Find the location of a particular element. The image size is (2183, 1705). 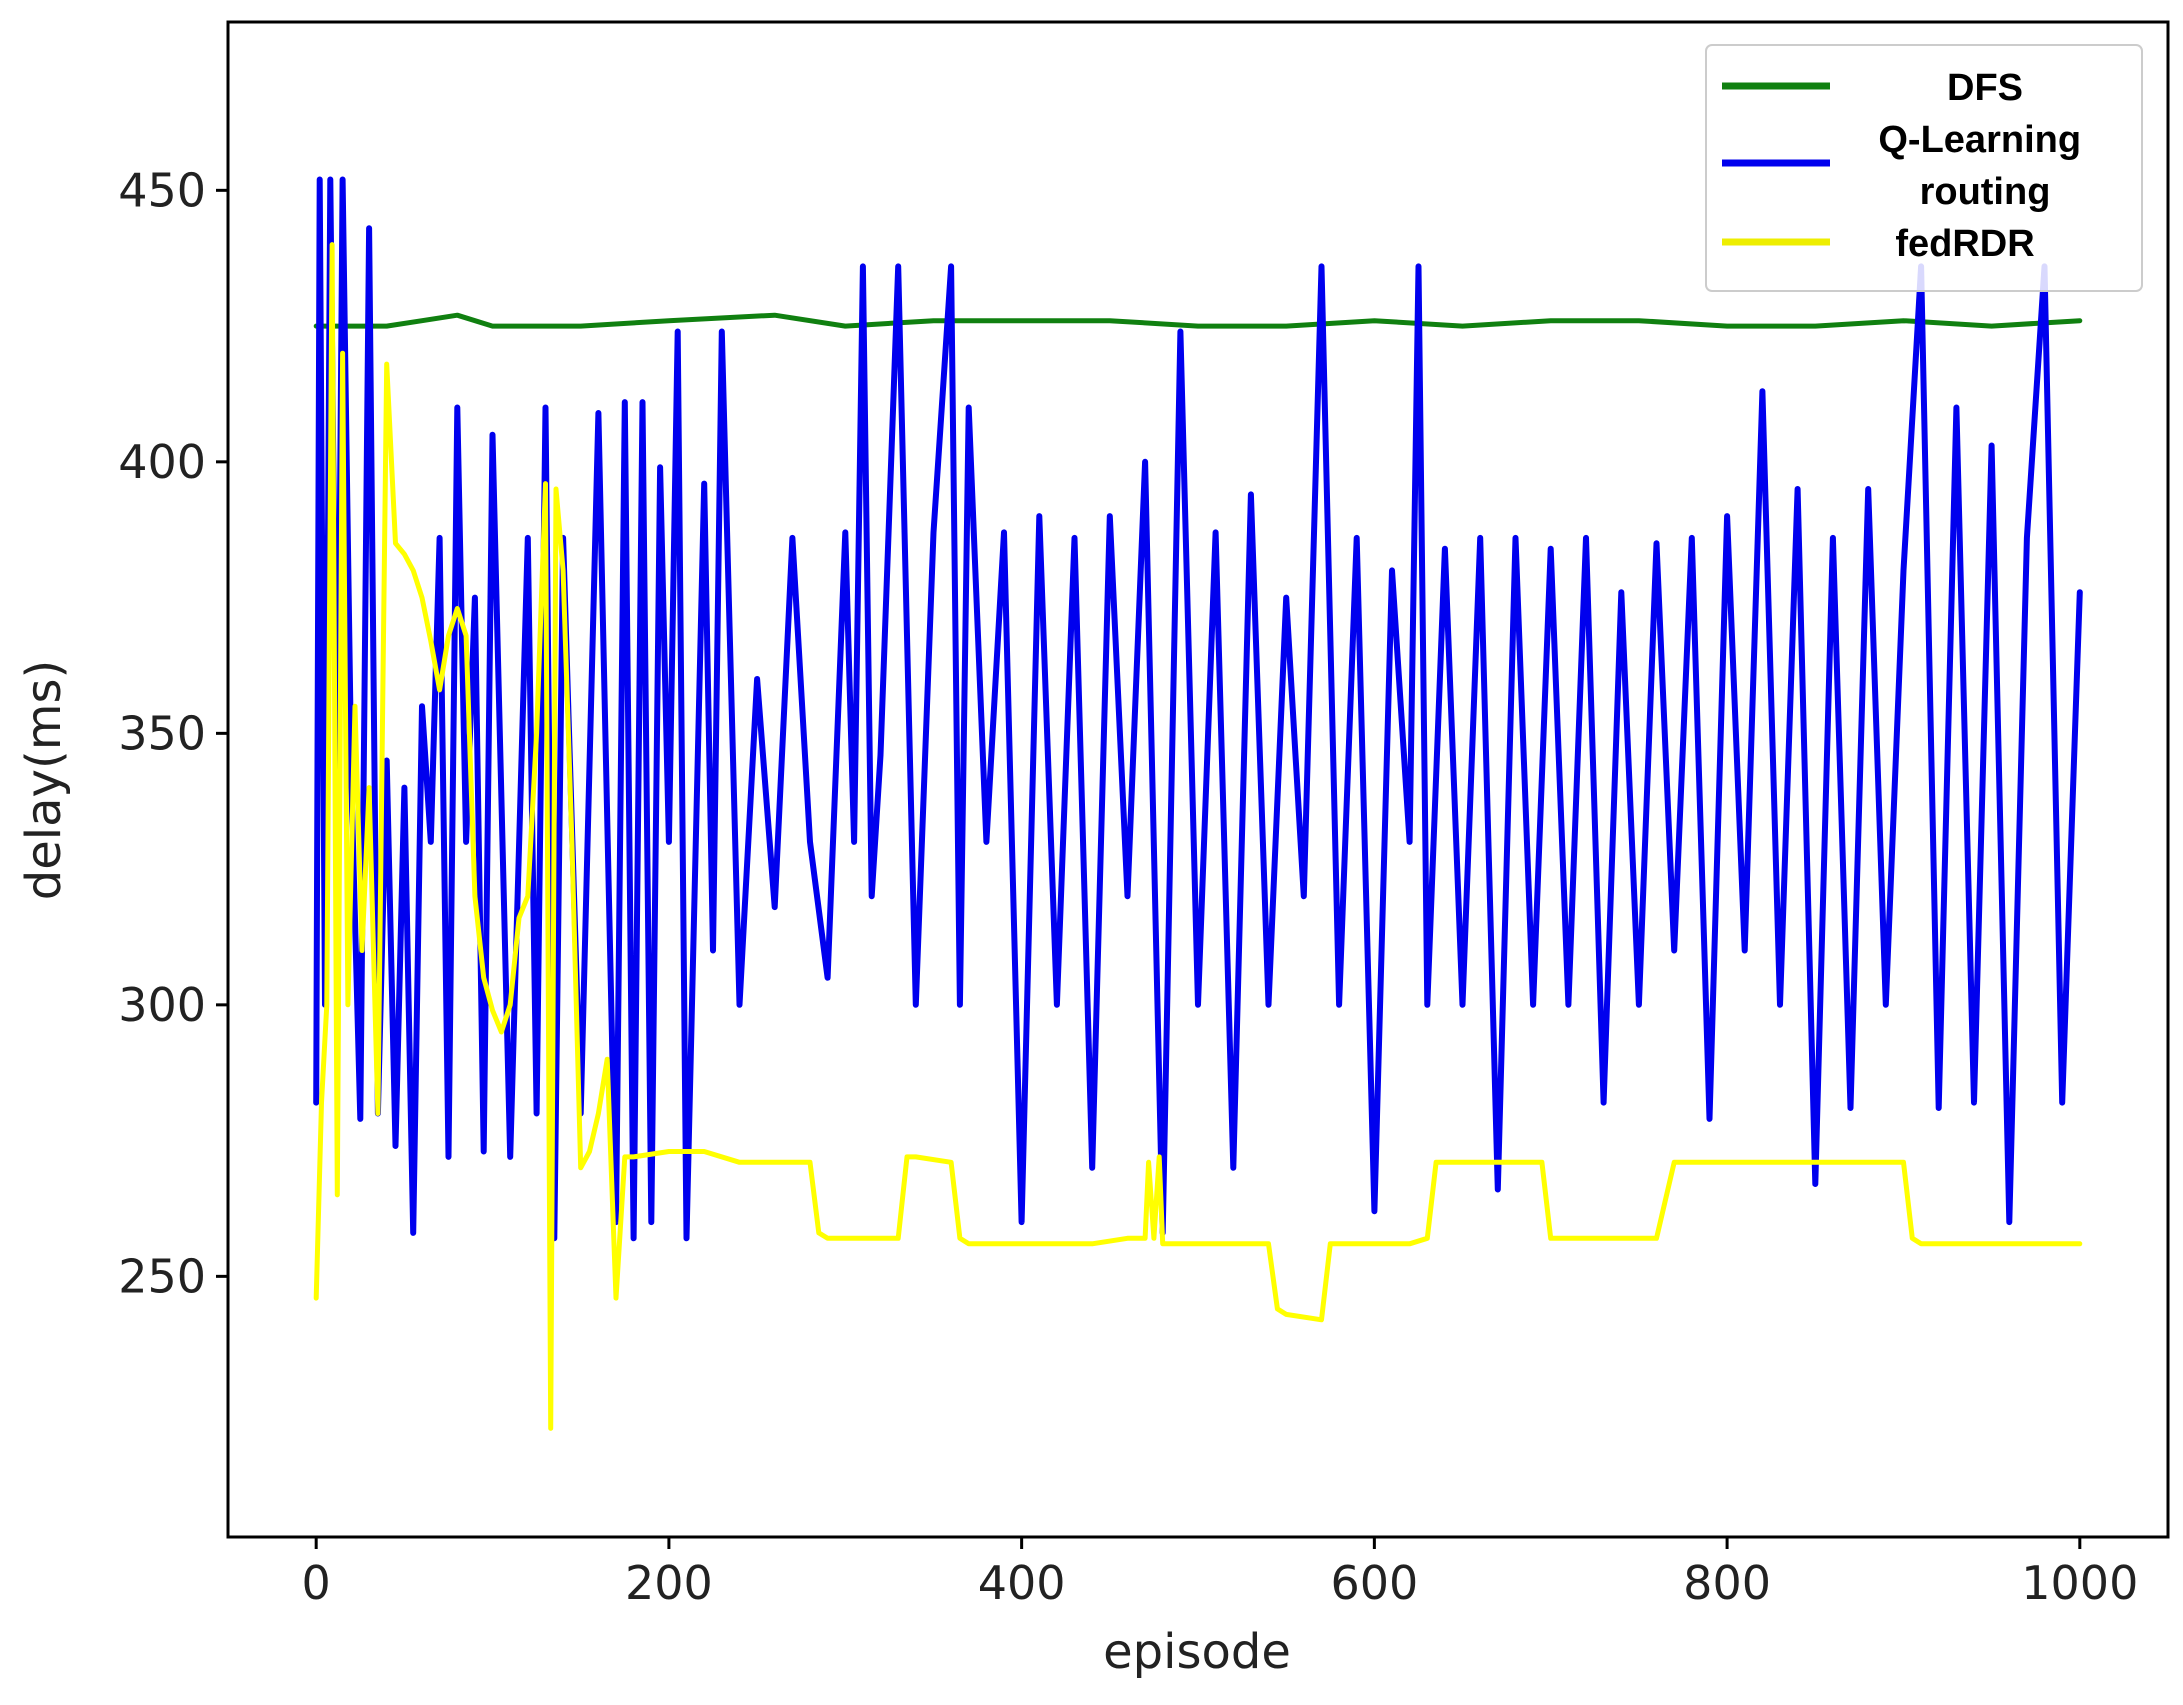

x-tick-label: 0 is located at coordinates (316, 1583).